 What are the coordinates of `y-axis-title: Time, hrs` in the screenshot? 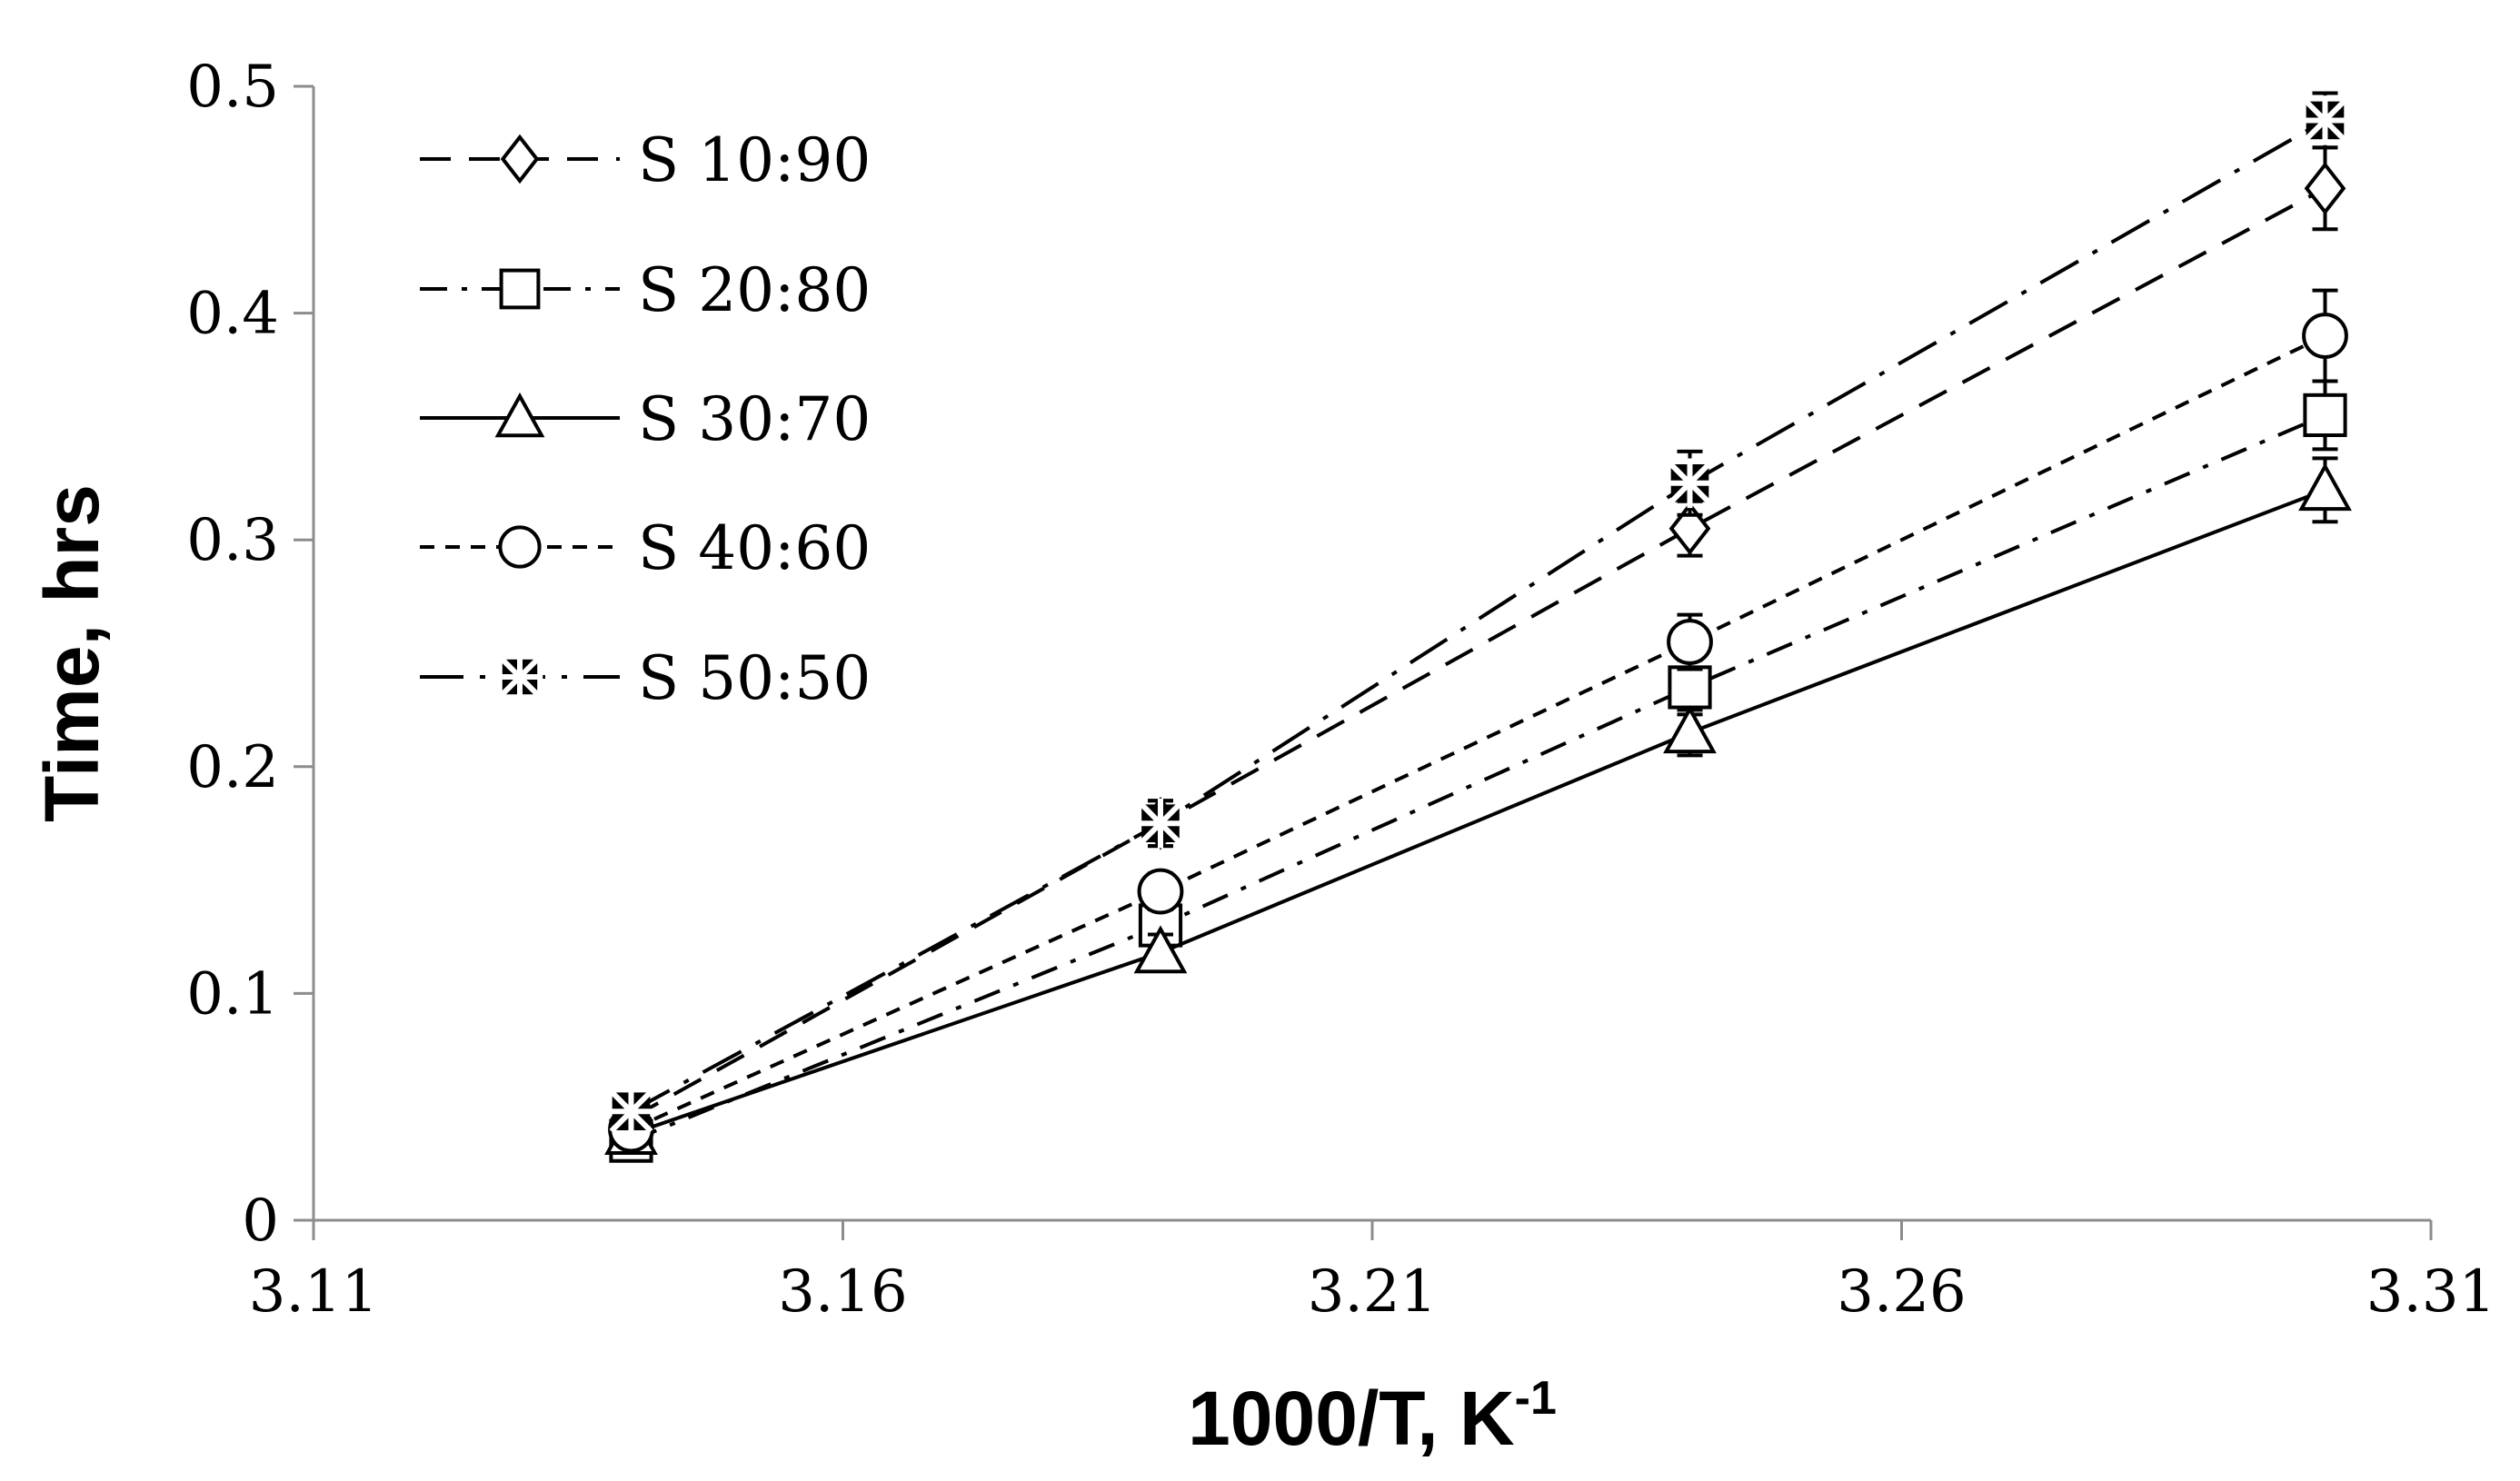 It's located at (72, 653).